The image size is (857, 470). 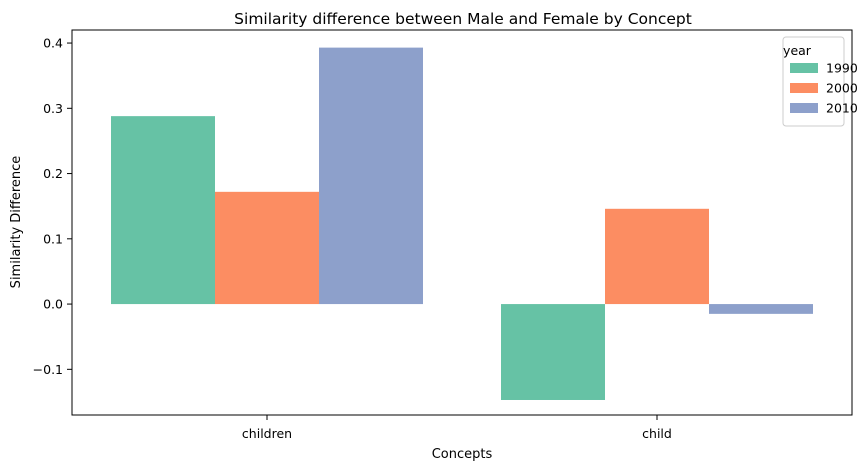 I want to click on y-tick-label: −0.1, so click(x=48, y=369).